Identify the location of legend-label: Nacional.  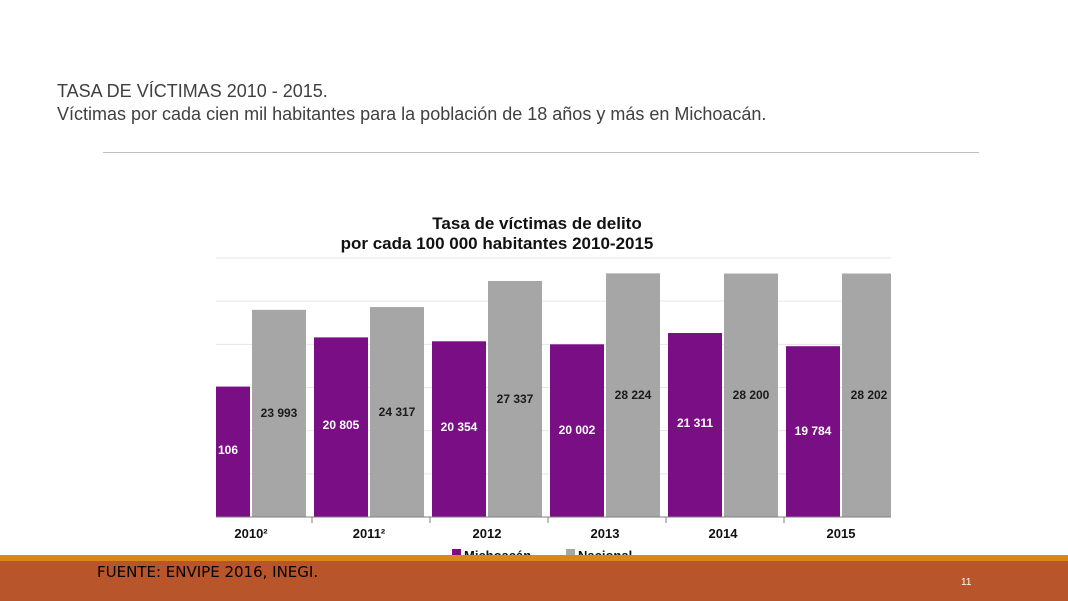
(605, 553).